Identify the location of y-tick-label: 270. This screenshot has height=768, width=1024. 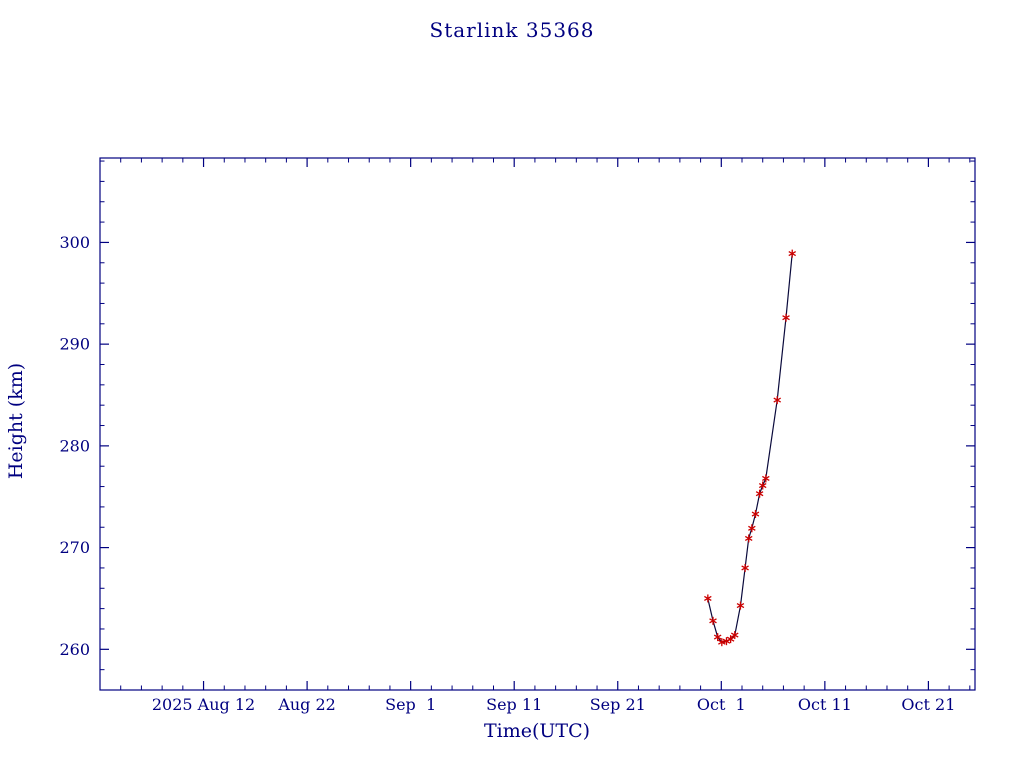
(74, 547).